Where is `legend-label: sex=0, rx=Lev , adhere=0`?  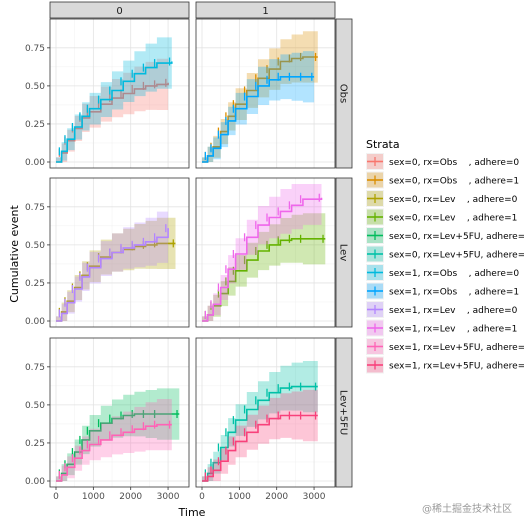 legend-label: sex=0, rx=Lev , adhere=0 is located at coordinates (453, 200).